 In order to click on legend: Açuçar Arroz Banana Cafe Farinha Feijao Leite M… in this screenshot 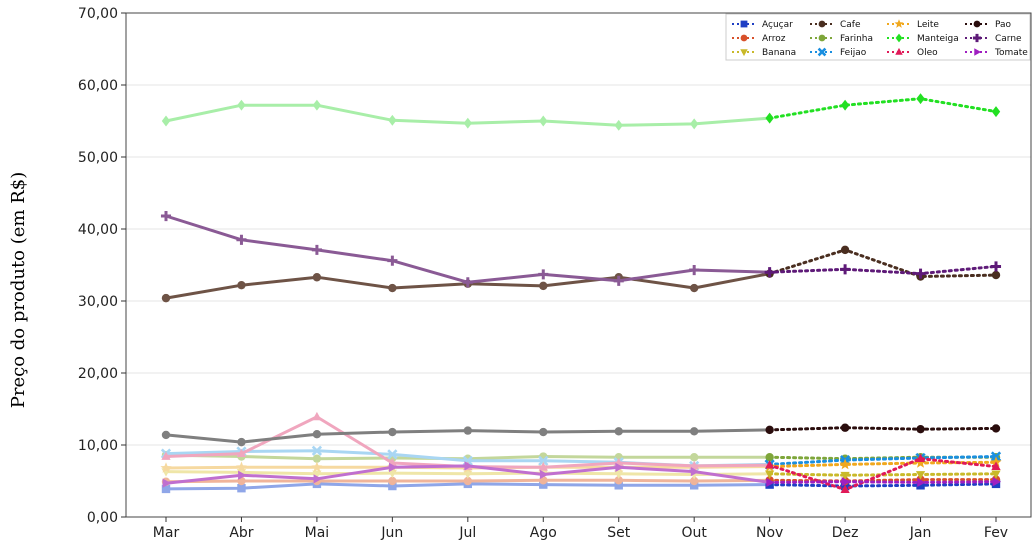, I will do `click(878, 37)`.